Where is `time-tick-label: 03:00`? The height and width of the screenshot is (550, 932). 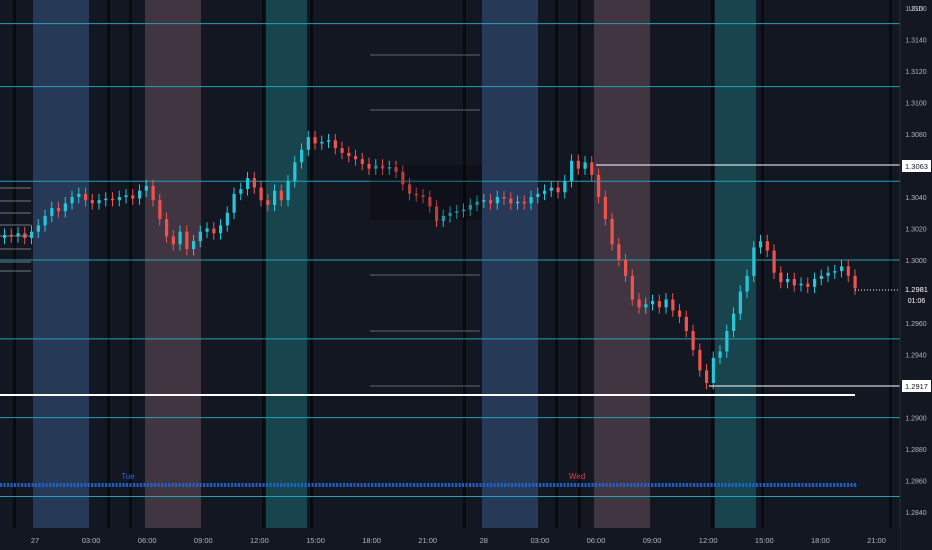 time-tick-label: 03:00 is located at coordinates (91, 540).